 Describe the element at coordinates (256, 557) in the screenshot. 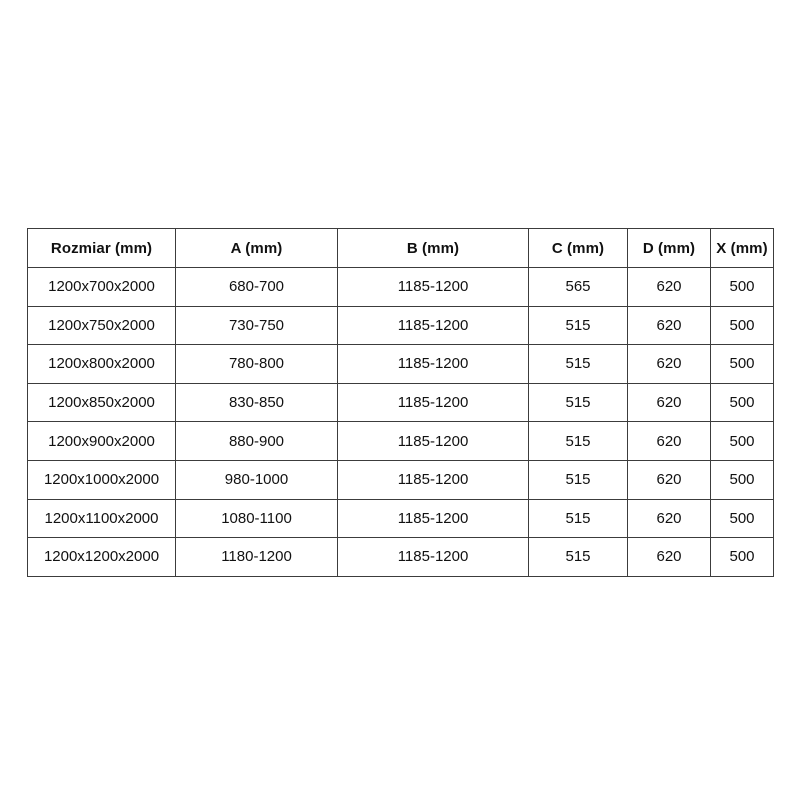

I see `cell-a: 1180-1200` at that location.